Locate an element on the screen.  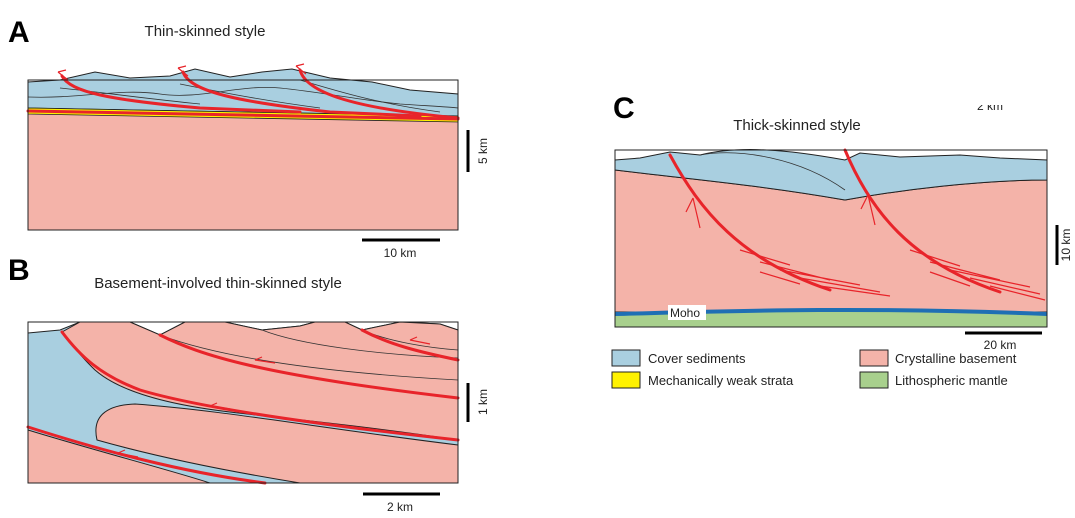
scale-label: 5 km is located at coordinates (483, 151).